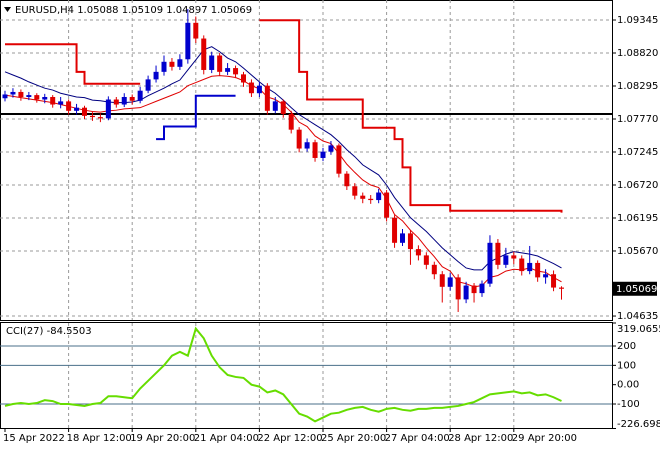 This screenshot has width=660, height=450. What do you see at coordinates (628, 404) in the screenshot?
I see `y-tick-label: -100` at bounding box center [628, 404].